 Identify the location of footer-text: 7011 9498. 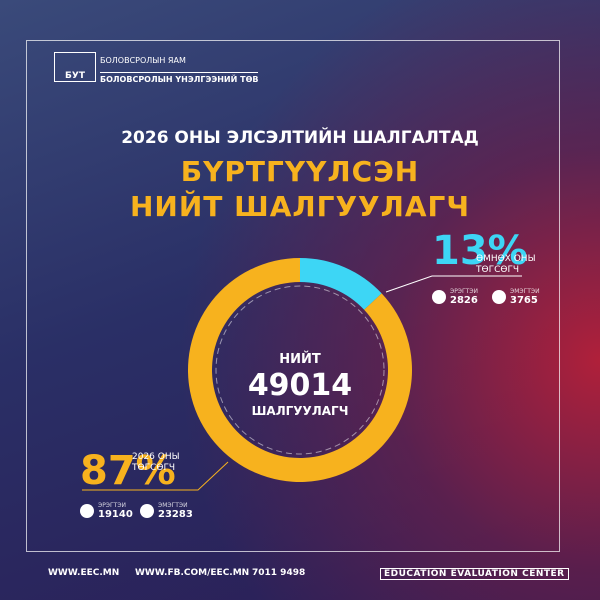
(279, 573).